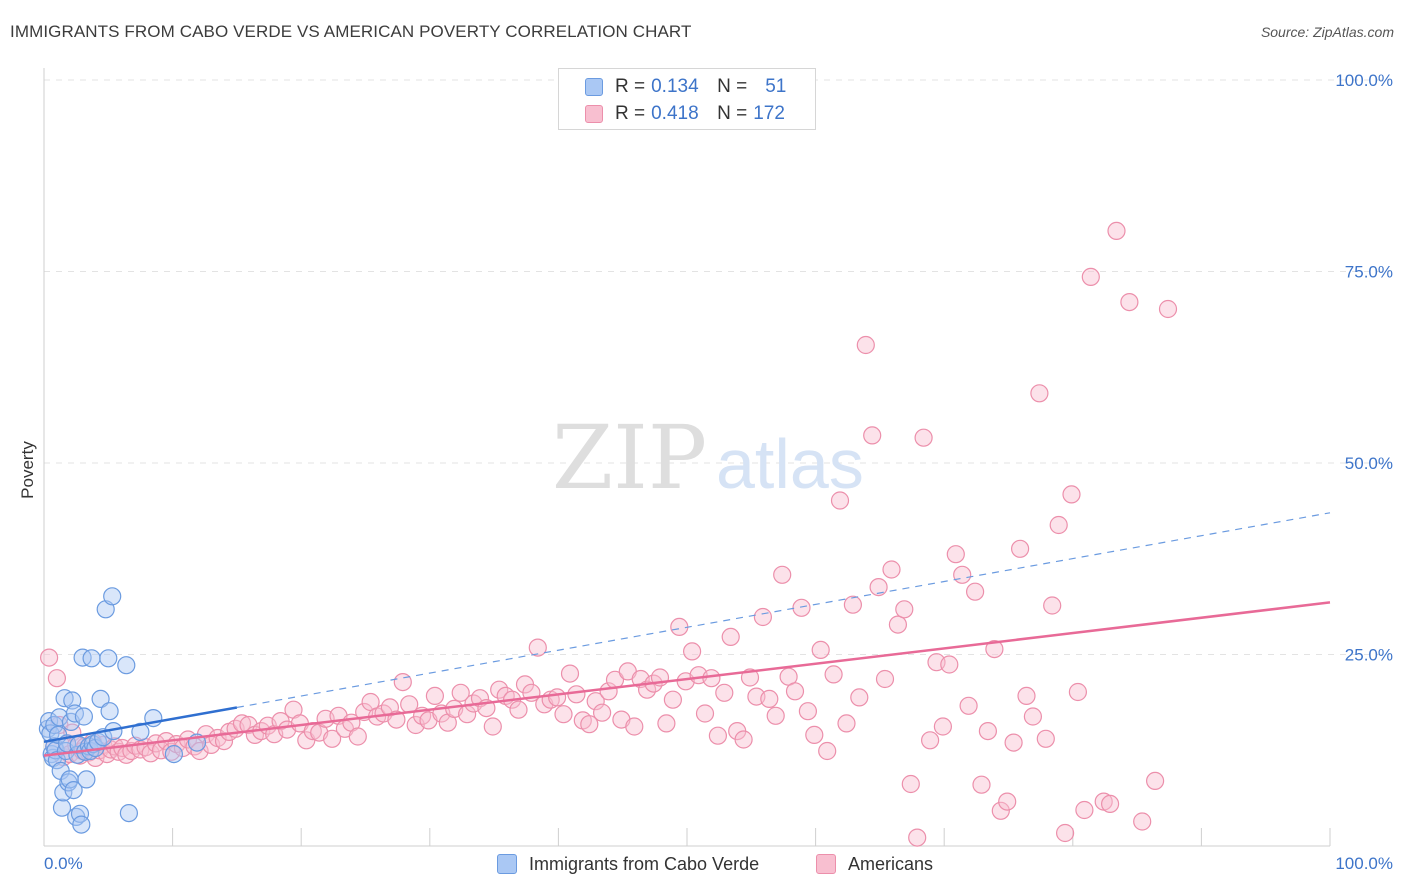  Describe the element at coordinates (1364, 80) in the screenshot. I see `y-tick-label: 100.0%` at that location.